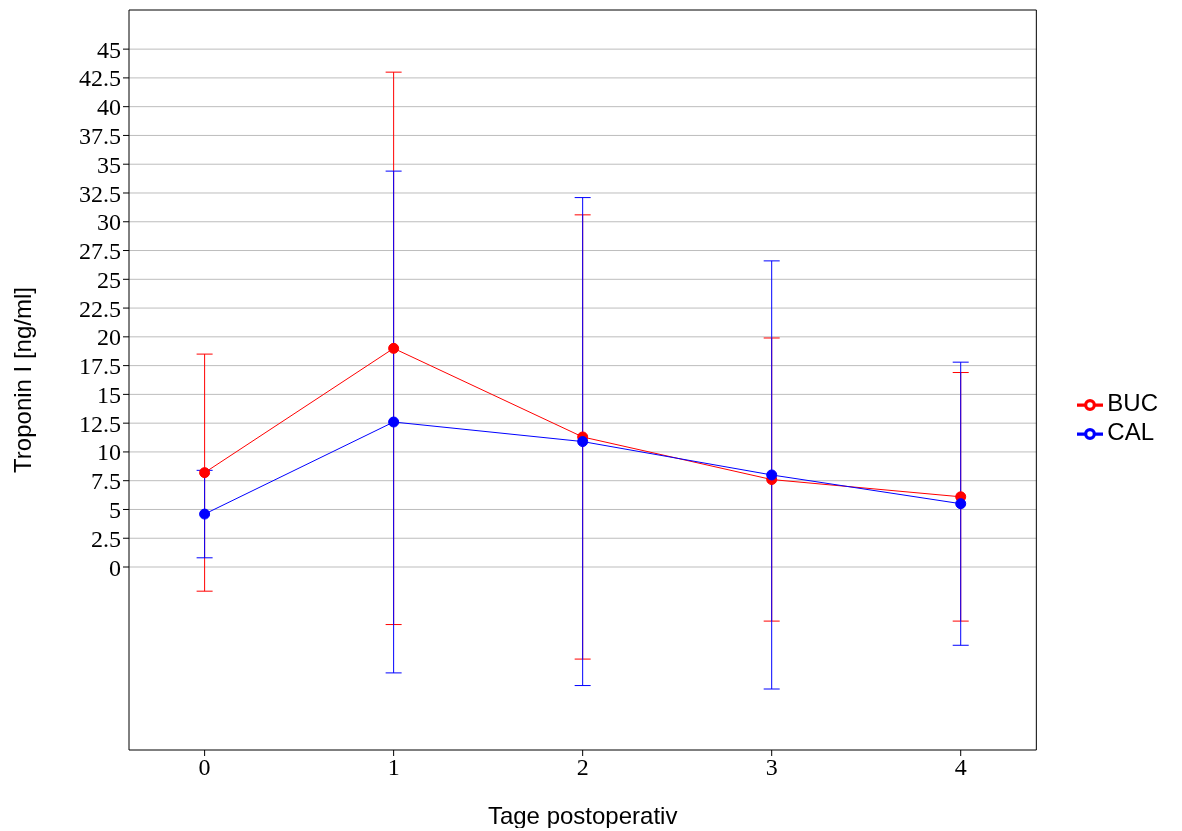  I want to click on x-tick-label: 1, so click(393, 767).